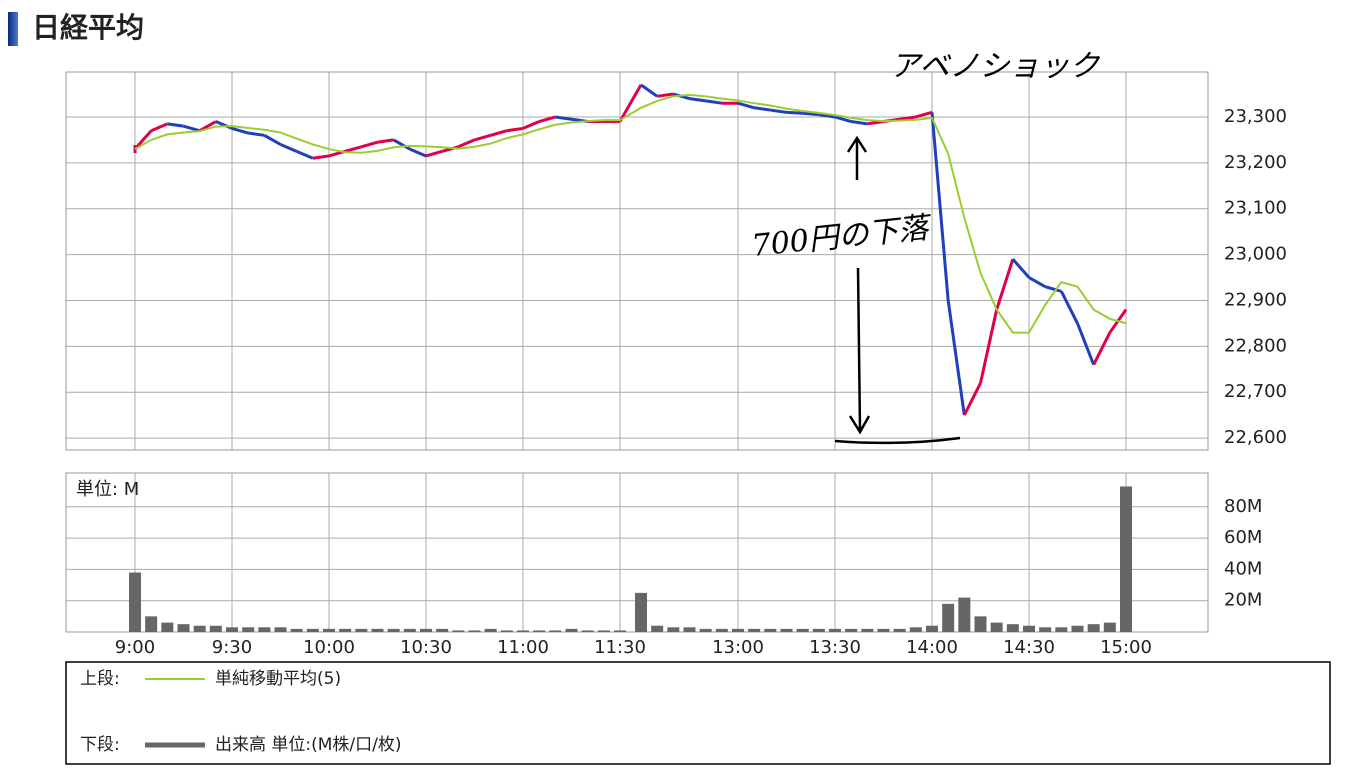 The image size is (1346, 776). I want to click on x-tick-label: 14:30, so click(1029, 647).